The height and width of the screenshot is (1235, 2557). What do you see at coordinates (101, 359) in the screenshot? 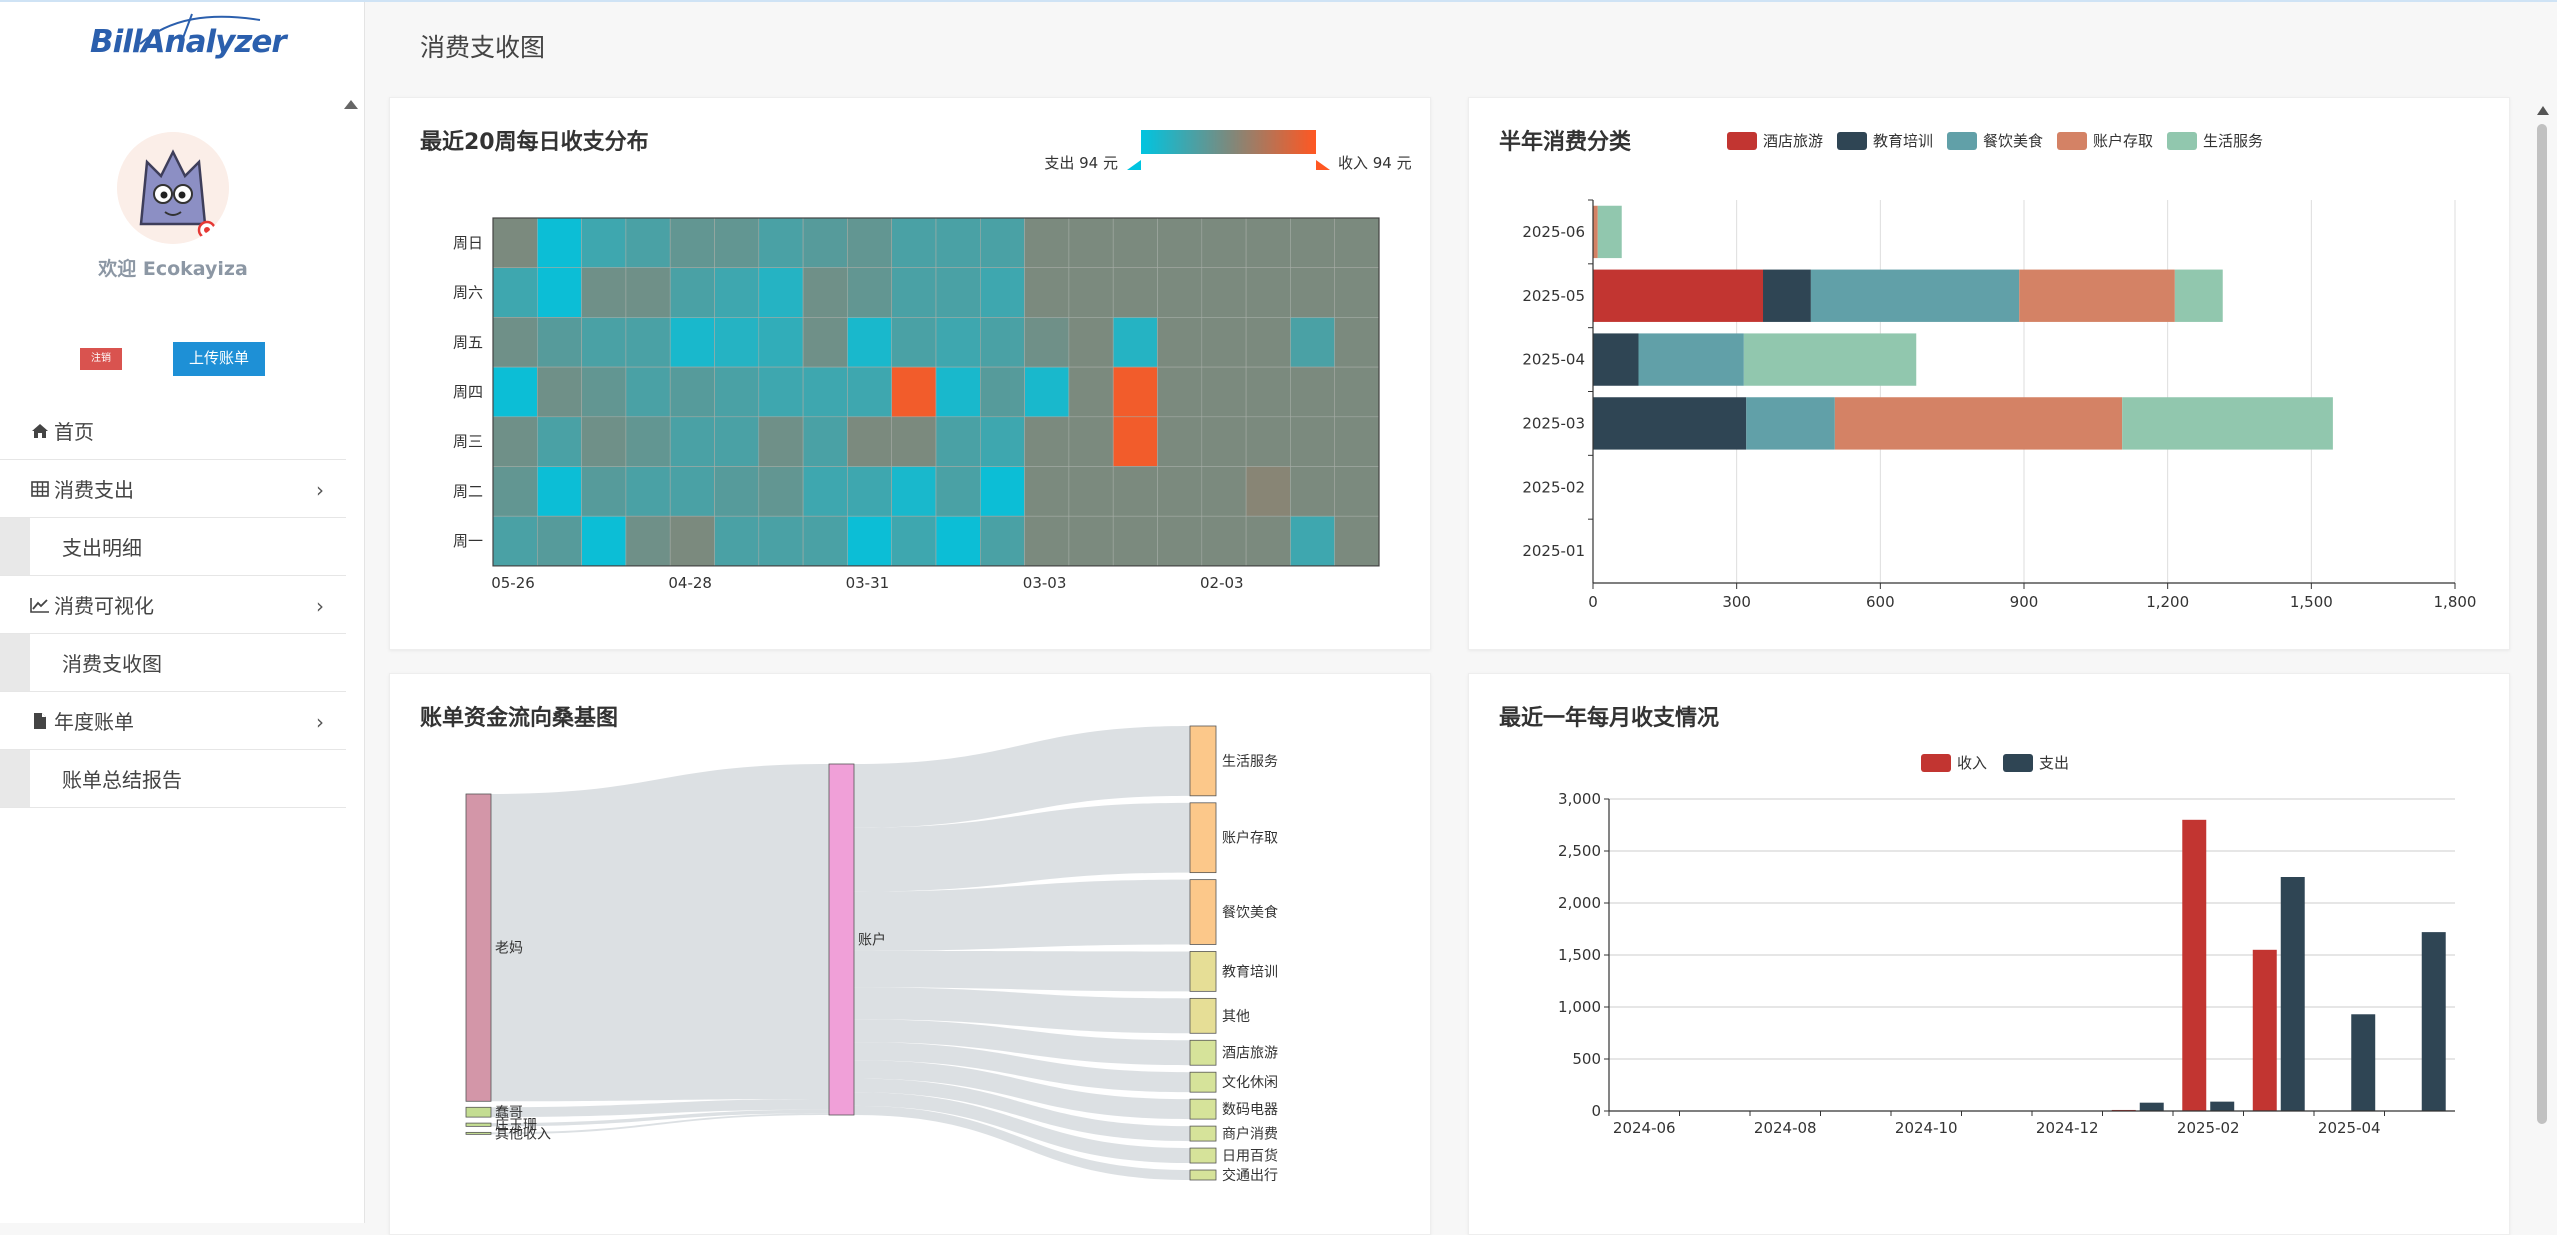
I see `logout-button: 注销` at bounding box center [101, 359].